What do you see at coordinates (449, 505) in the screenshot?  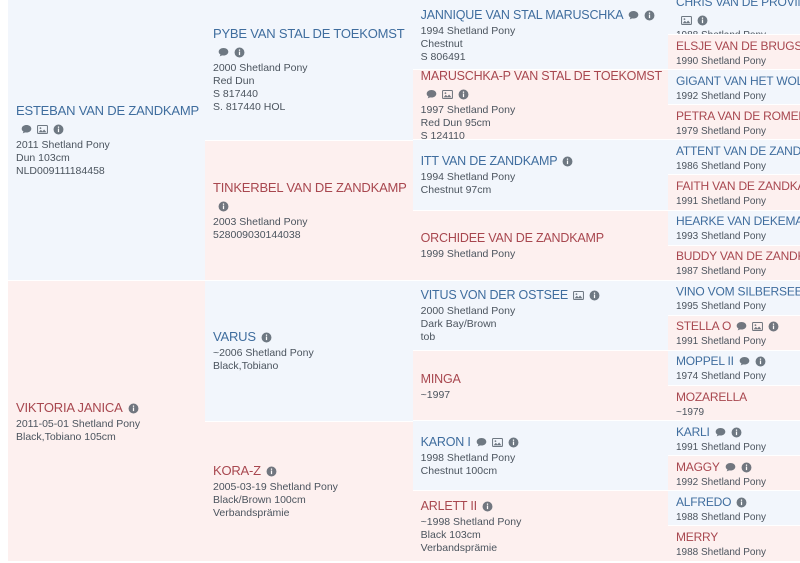 I see `animal-name: ARLETT II` at bounding box center [449, 505].